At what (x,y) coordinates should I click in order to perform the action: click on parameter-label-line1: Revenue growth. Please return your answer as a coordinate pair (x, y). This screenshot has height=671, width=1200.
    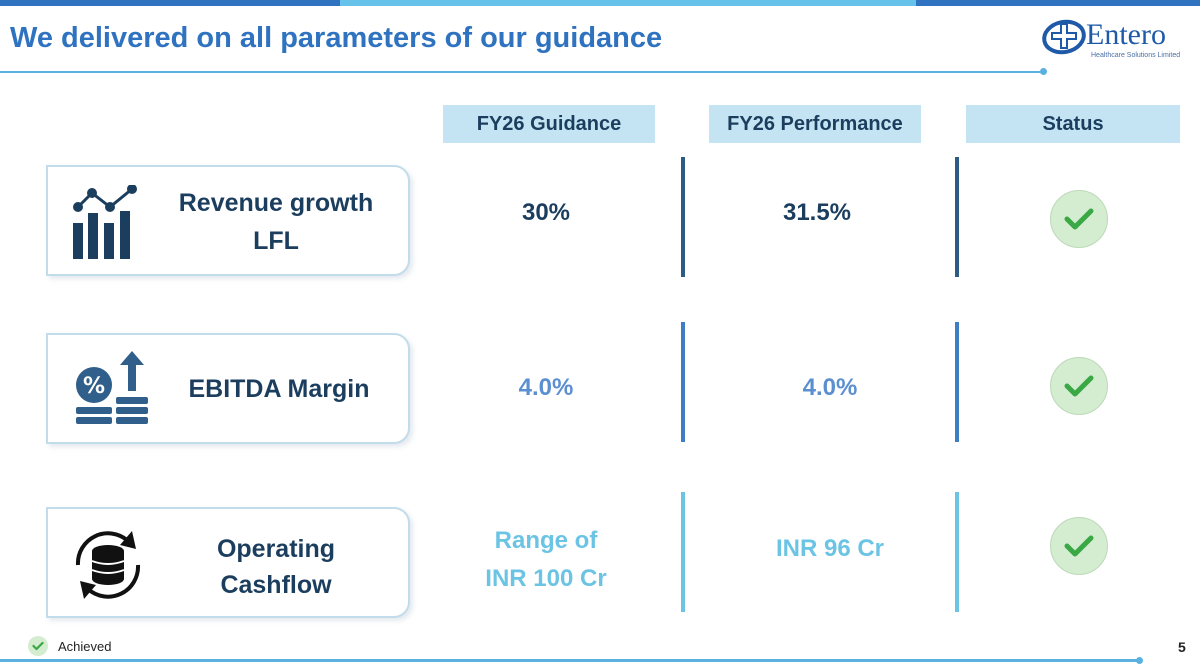
    Looking at the image, I should click on (276, 203).